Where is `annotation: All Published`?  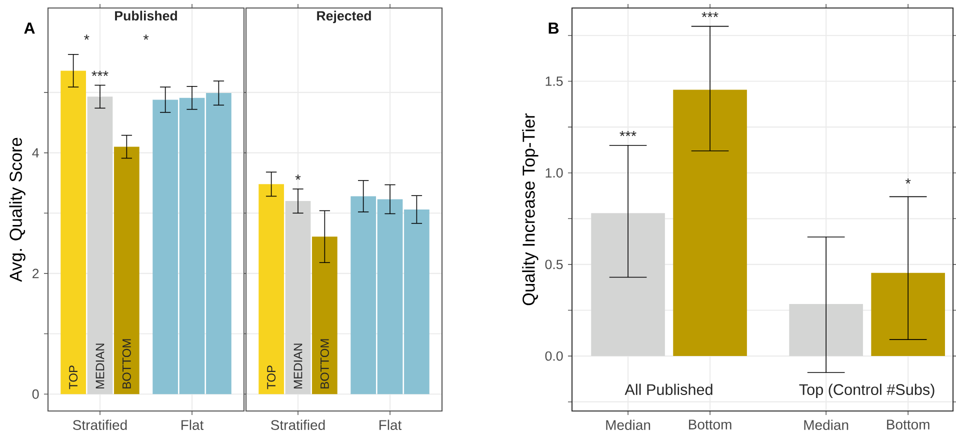 annotation: All Published is located at coordinates (668, 390).